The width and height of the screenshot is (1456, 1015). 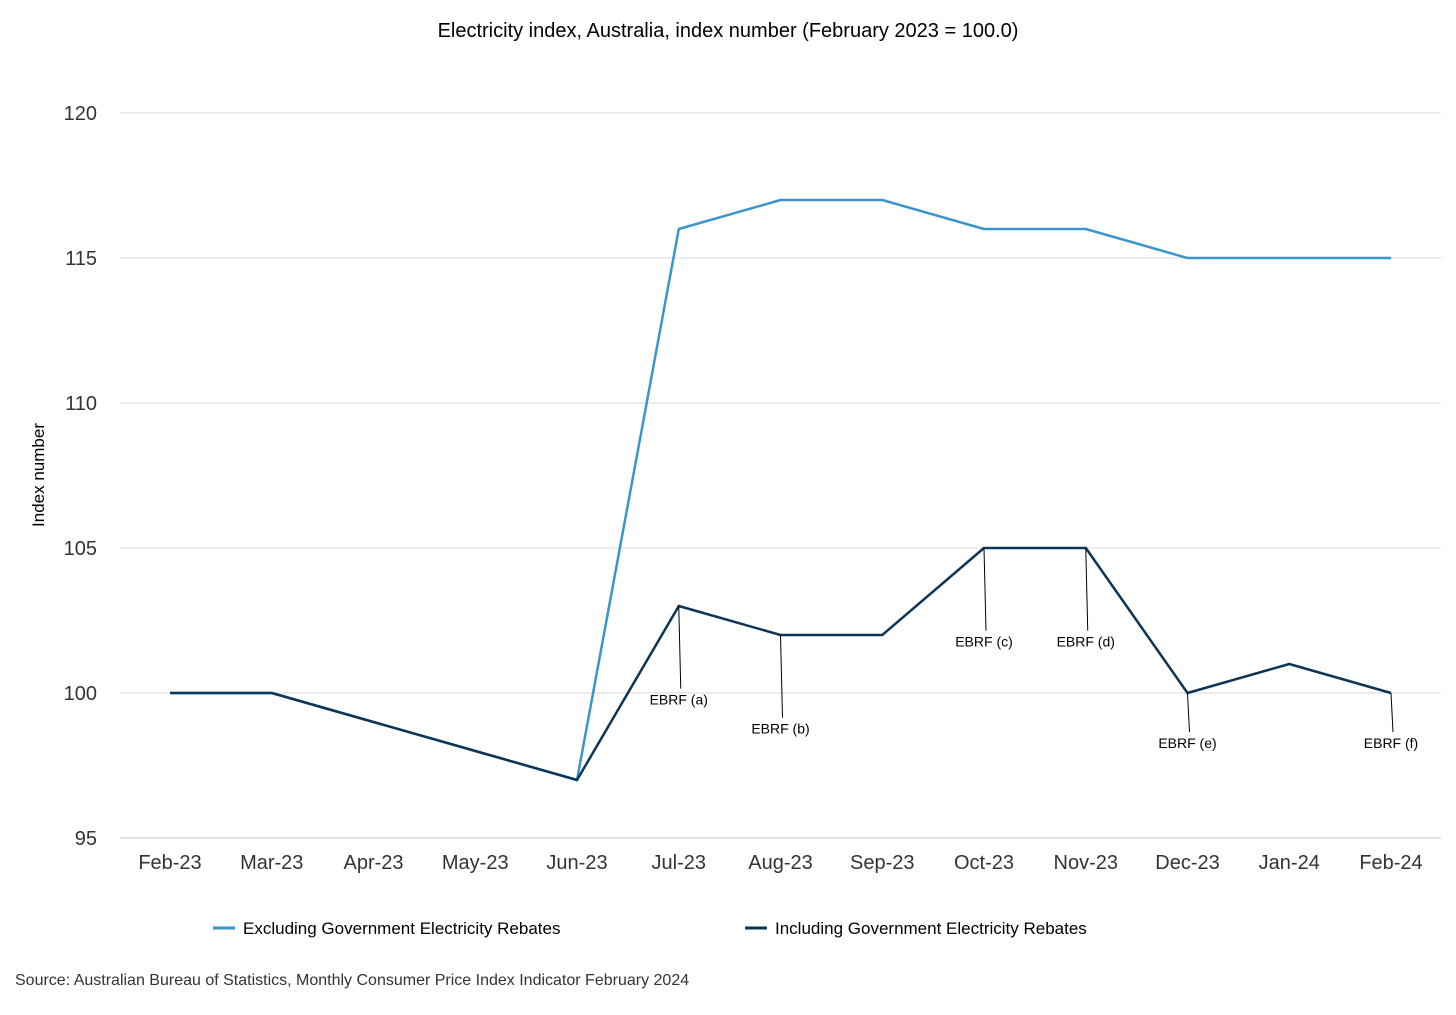 What do you see at coordinates (81, 404) in the screenshot?
I see `y-tick-label: 110` at bounding box center [81, 404].